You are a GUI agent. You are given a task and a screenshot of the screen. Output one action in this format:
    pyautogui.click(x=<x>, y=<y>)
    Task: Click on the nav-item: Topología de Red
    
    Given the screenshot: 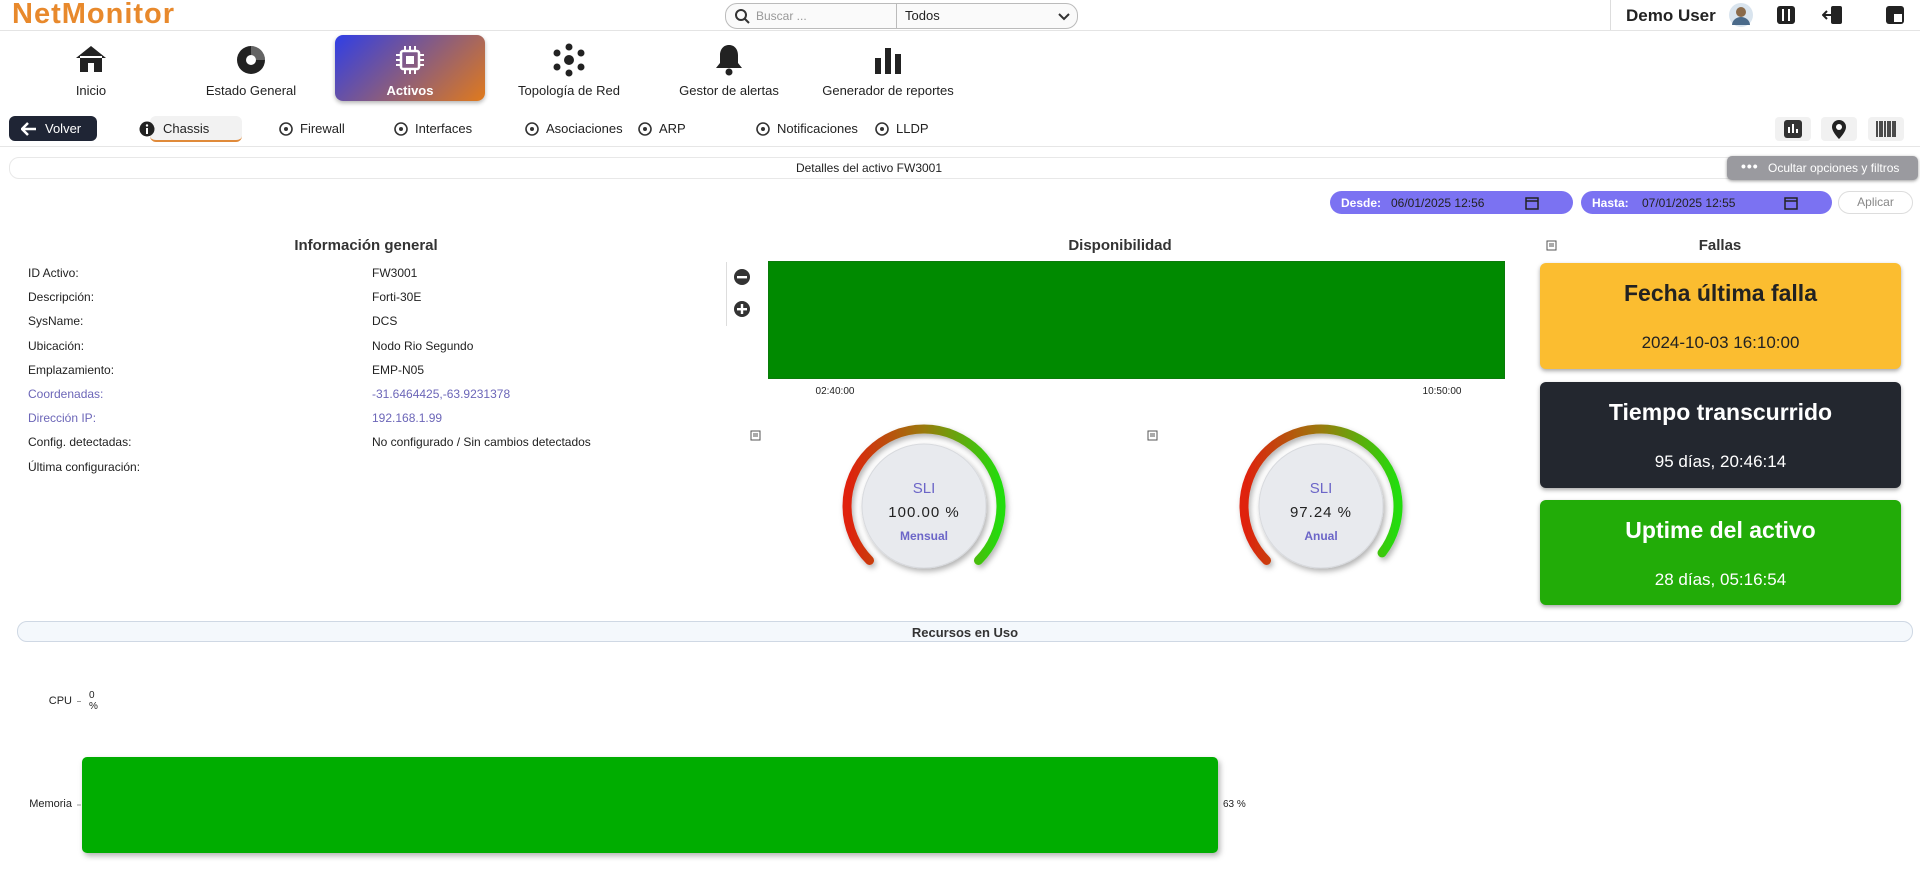 What is the action you would take?
    pyautogui.click(x=569, y=90)
    